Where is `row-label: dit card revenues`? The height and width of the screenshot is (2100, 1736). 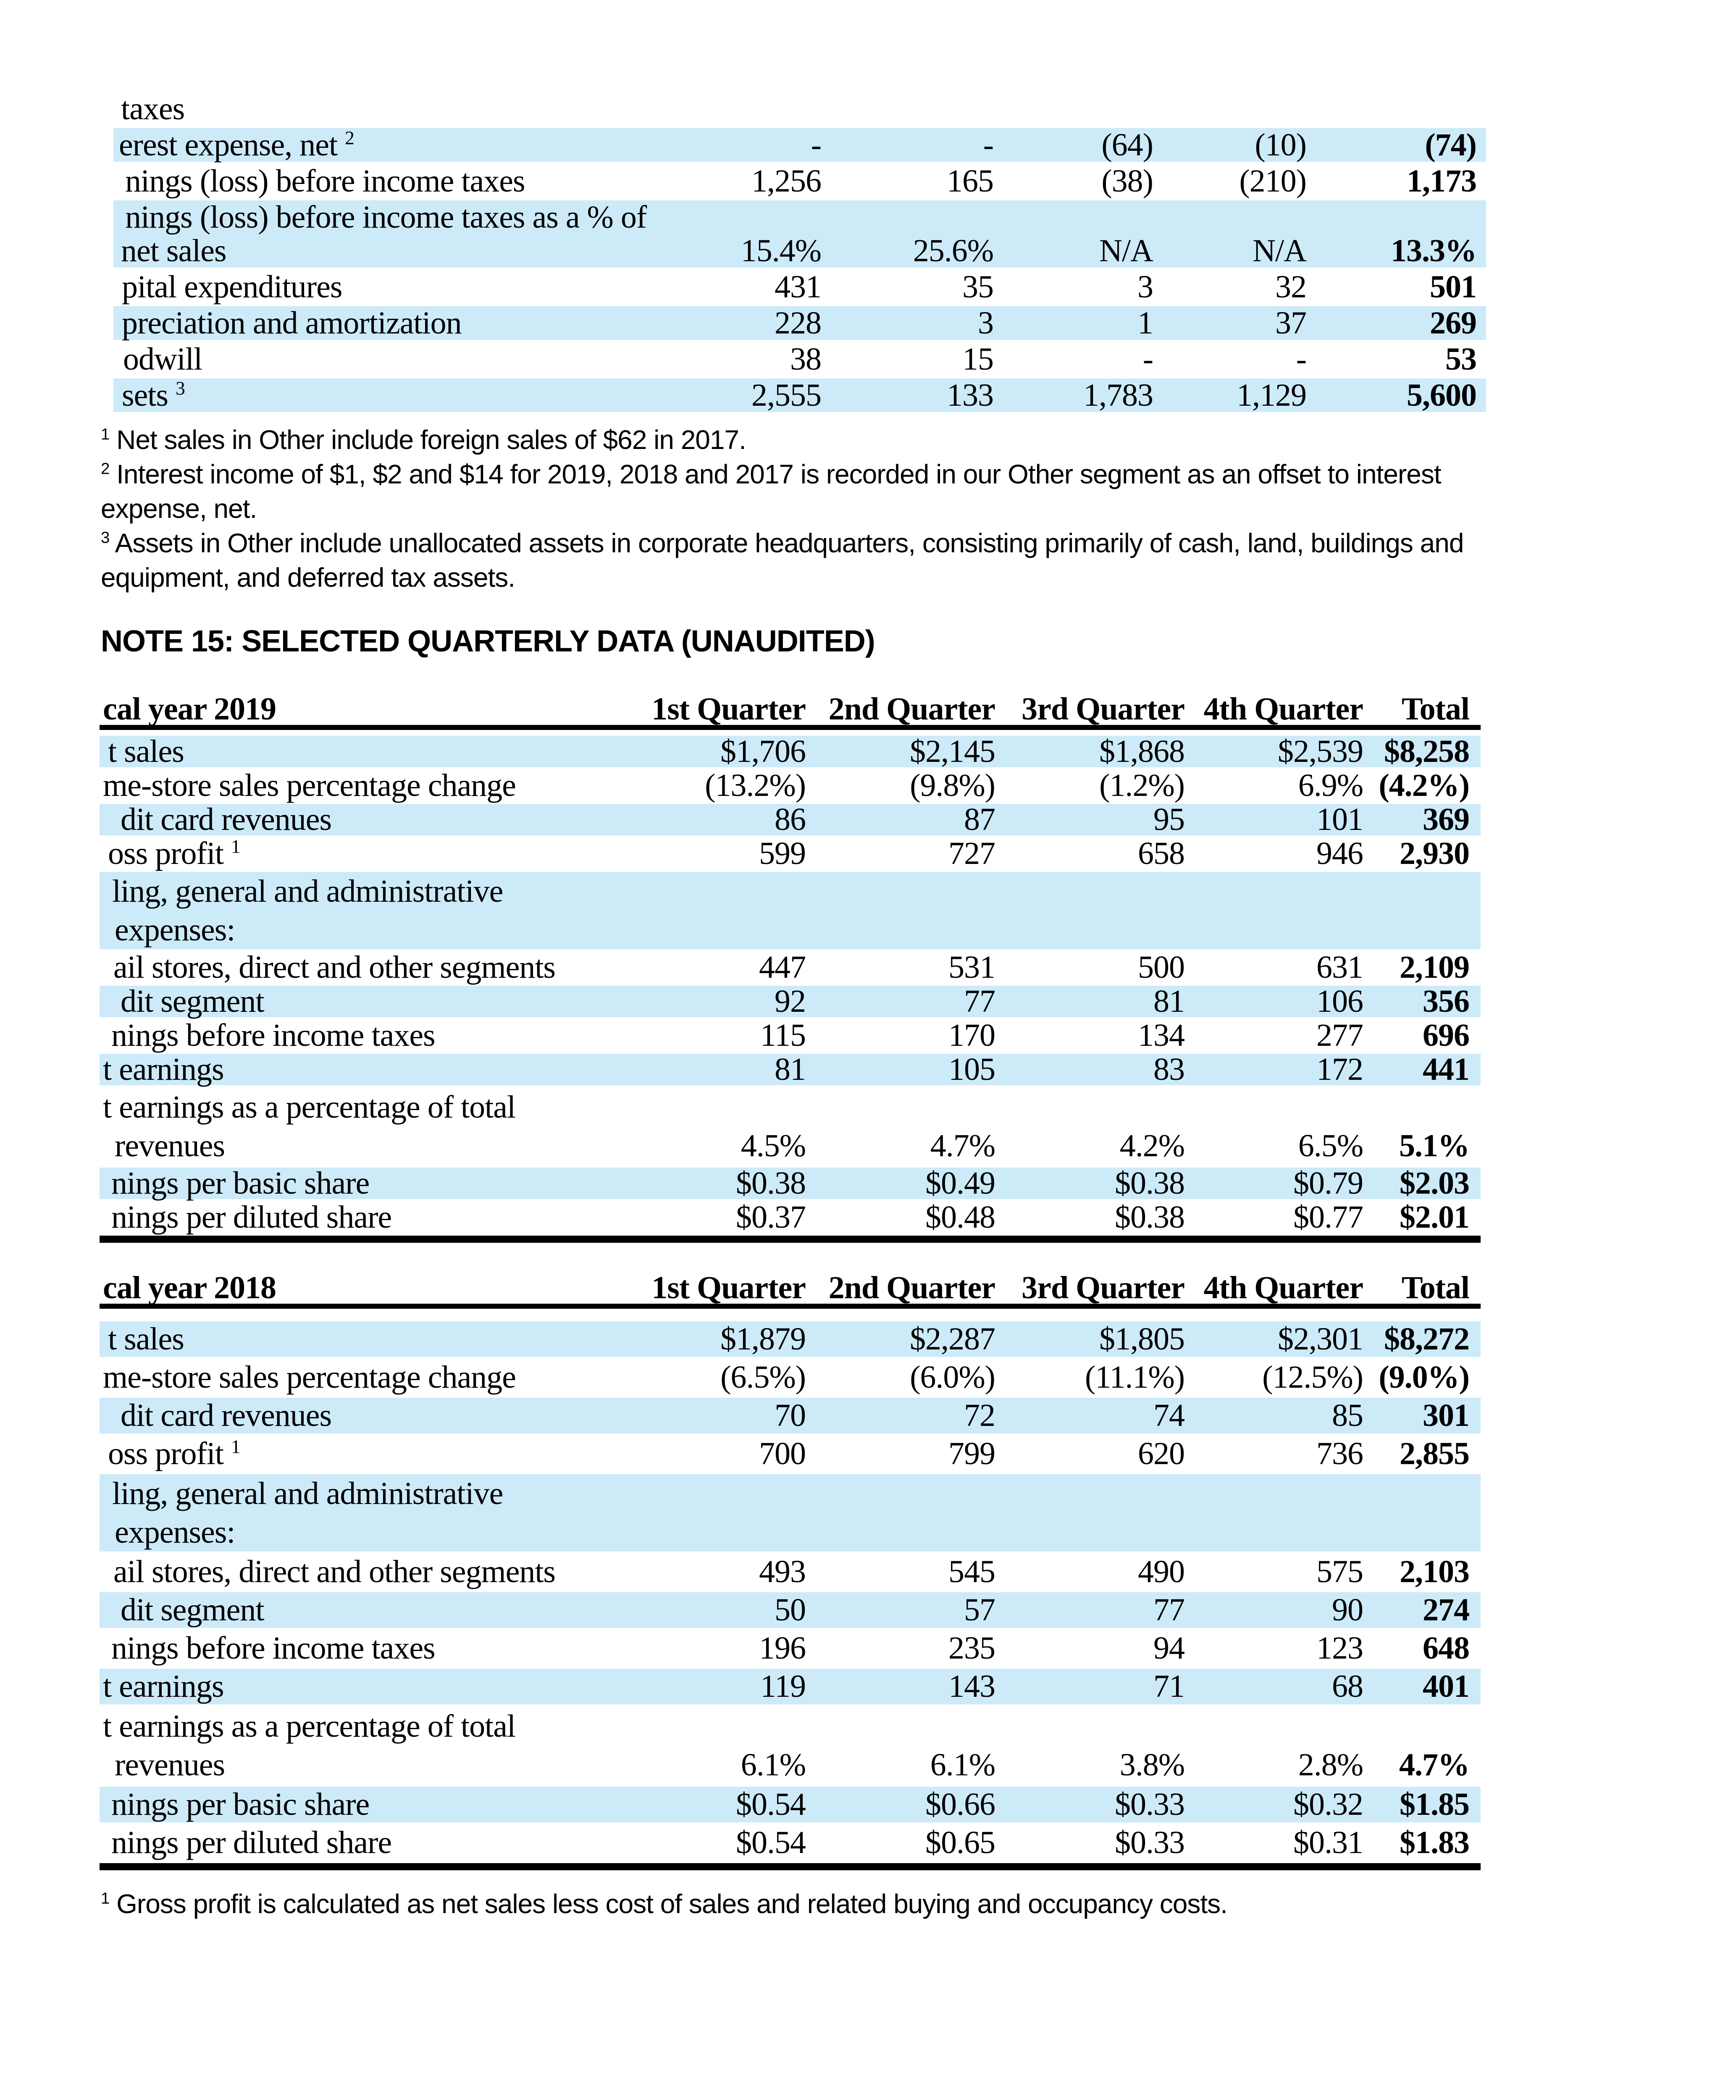
row-label: dit card revenues is located at coordinates (358, 1415).